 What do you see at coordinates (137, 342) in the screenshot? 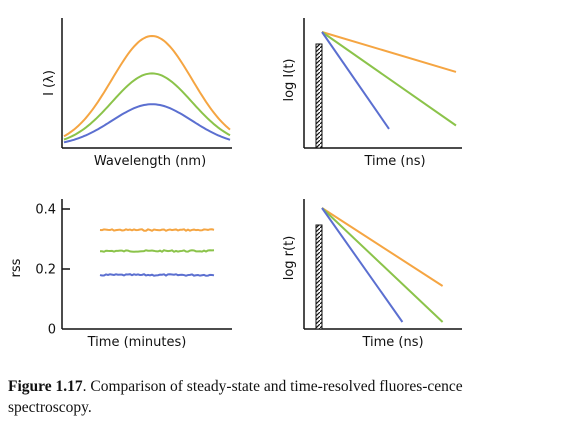
I see `x-axis-label: Time (minutes)` at bounding box center [137, 342].